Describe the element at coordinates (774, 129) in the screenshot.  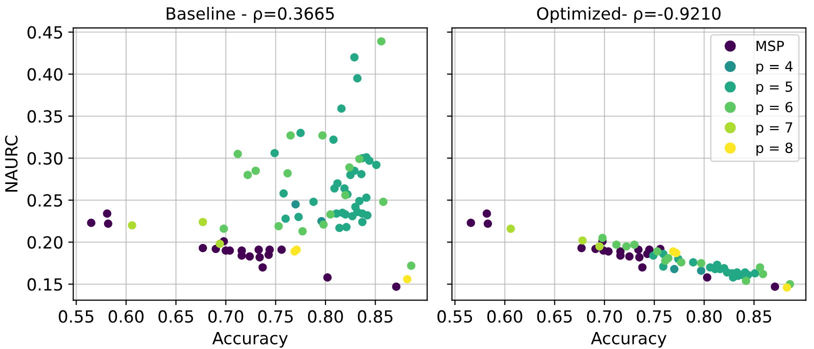
I see `legend-label: p = 7` at that location.